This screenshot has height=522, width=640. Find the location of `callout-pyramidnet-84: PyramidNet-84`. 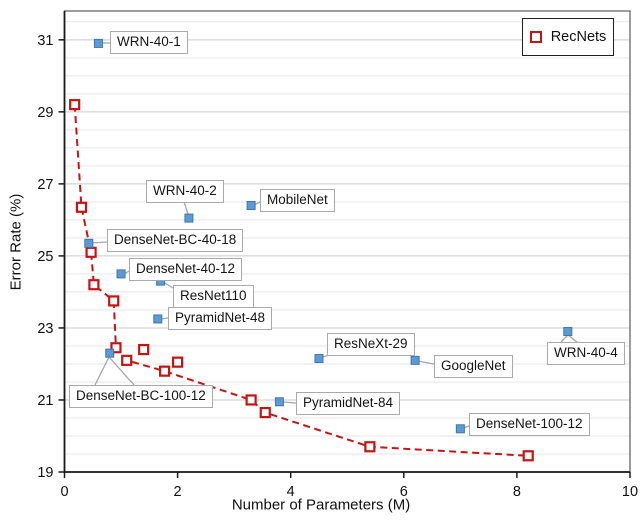

callout-pyramidnet-84: PyramidNet-84 is located at coordinates (348, 403).